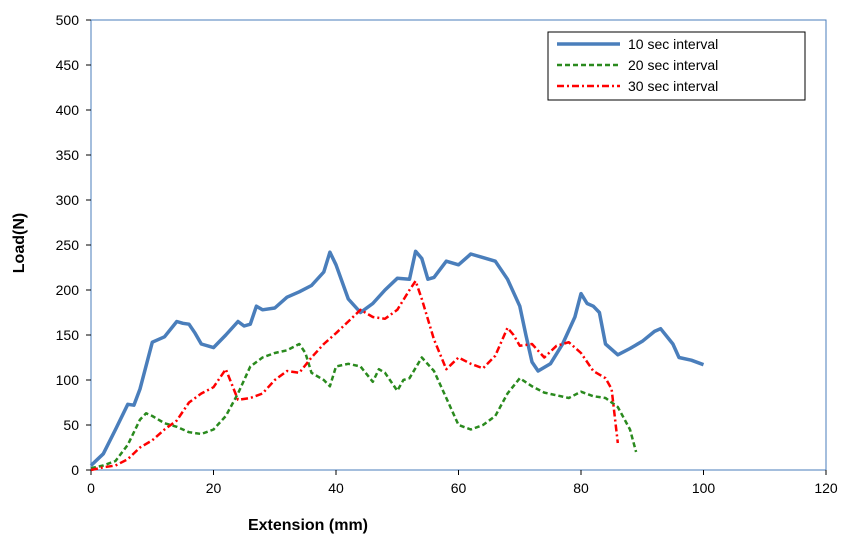  Describe the element at coordinates (75, 470) in the screenshot. I see `y-tick-label: 0` at that location.